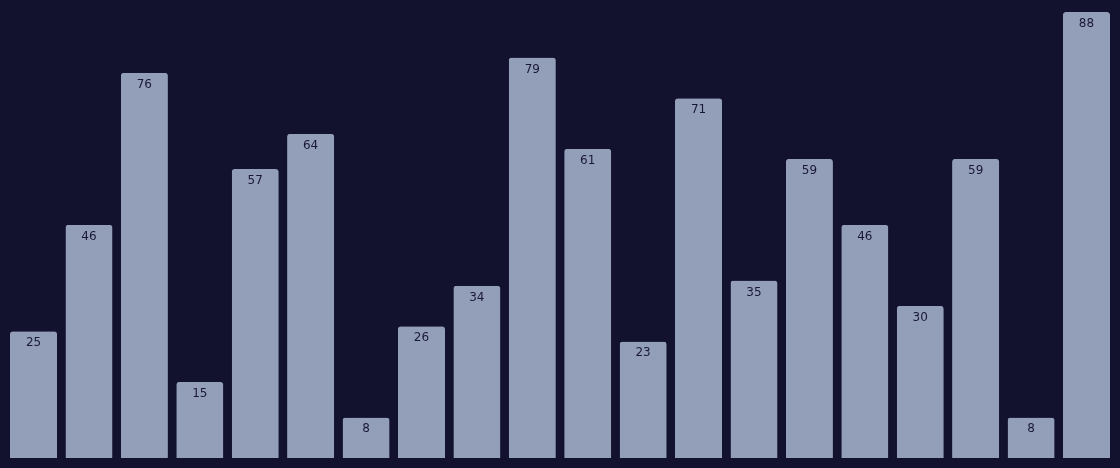  Describe the element at coordinates (144, 83) in the screenshot. I see `data-label: 76` at that location.